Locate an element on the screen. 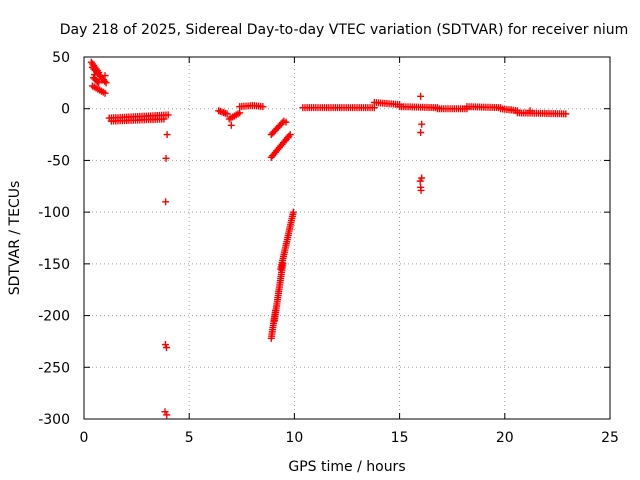 Image resolution: width=640 pixels, height=480 pixels. x-tick-label: 10 is located at coordinates (294, 438).